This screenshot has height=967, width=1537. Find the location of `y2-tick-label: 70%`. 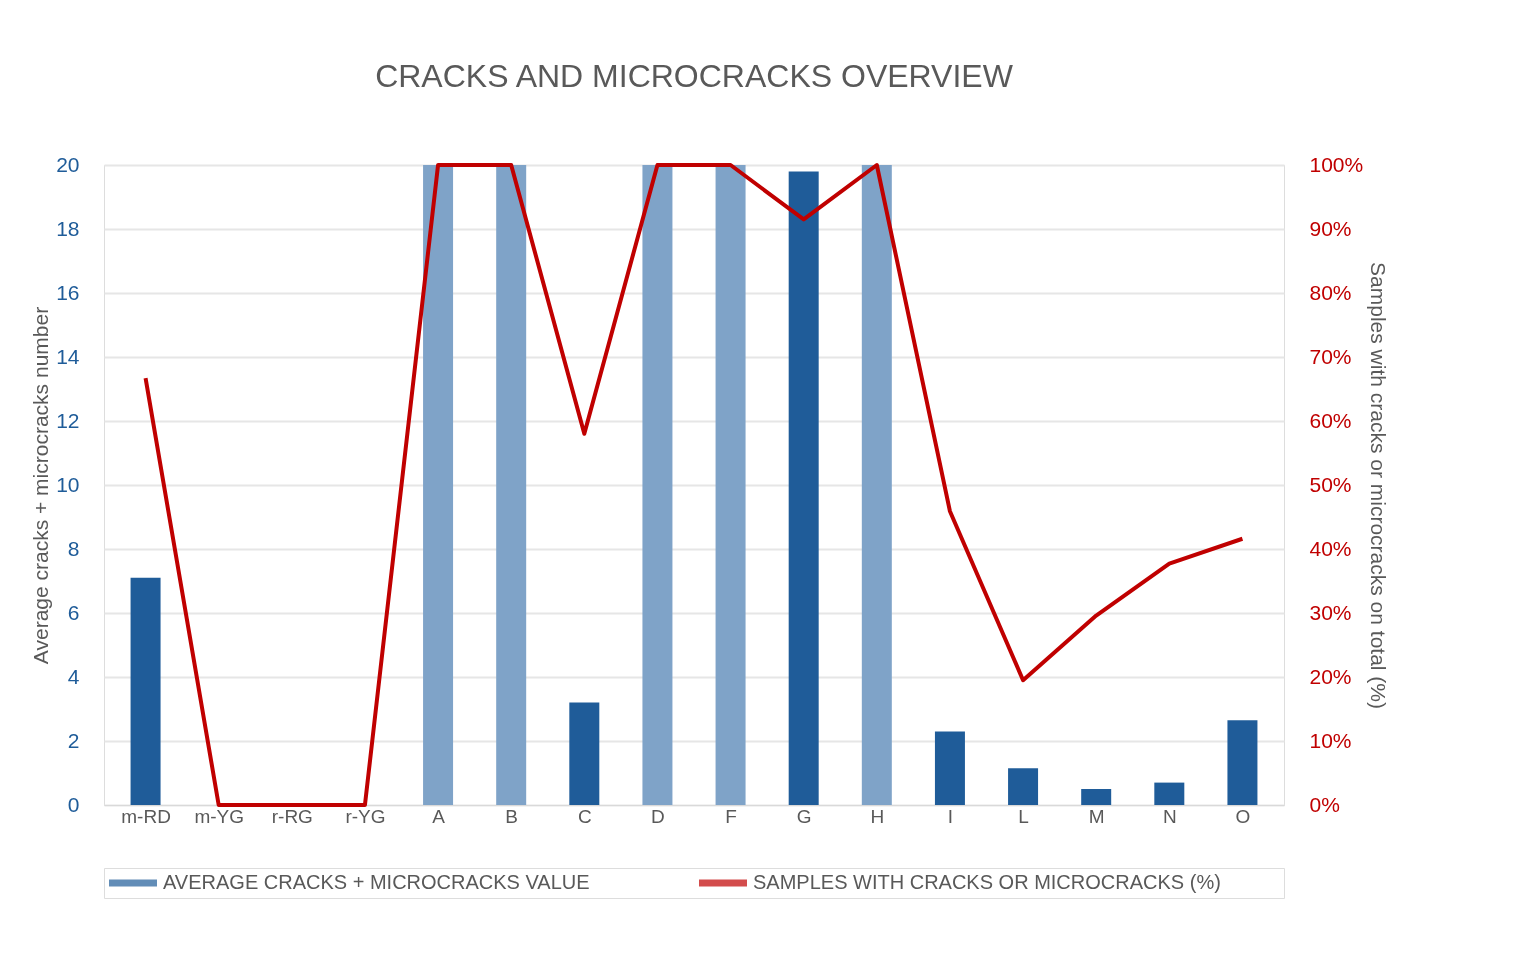

y2-tick-label: 70% is located at coordinates (1330, 356).